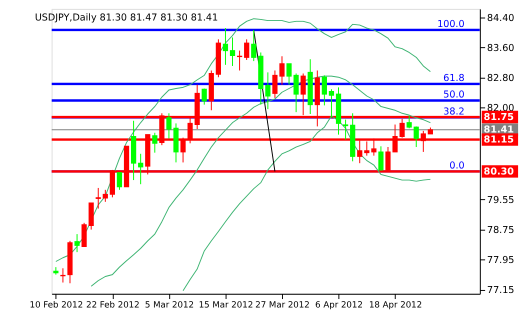  What do you see at coordinates (499, 172) in the screenshot?
I see `ref-line-label: 80.30` at bounding box center [499, 172].